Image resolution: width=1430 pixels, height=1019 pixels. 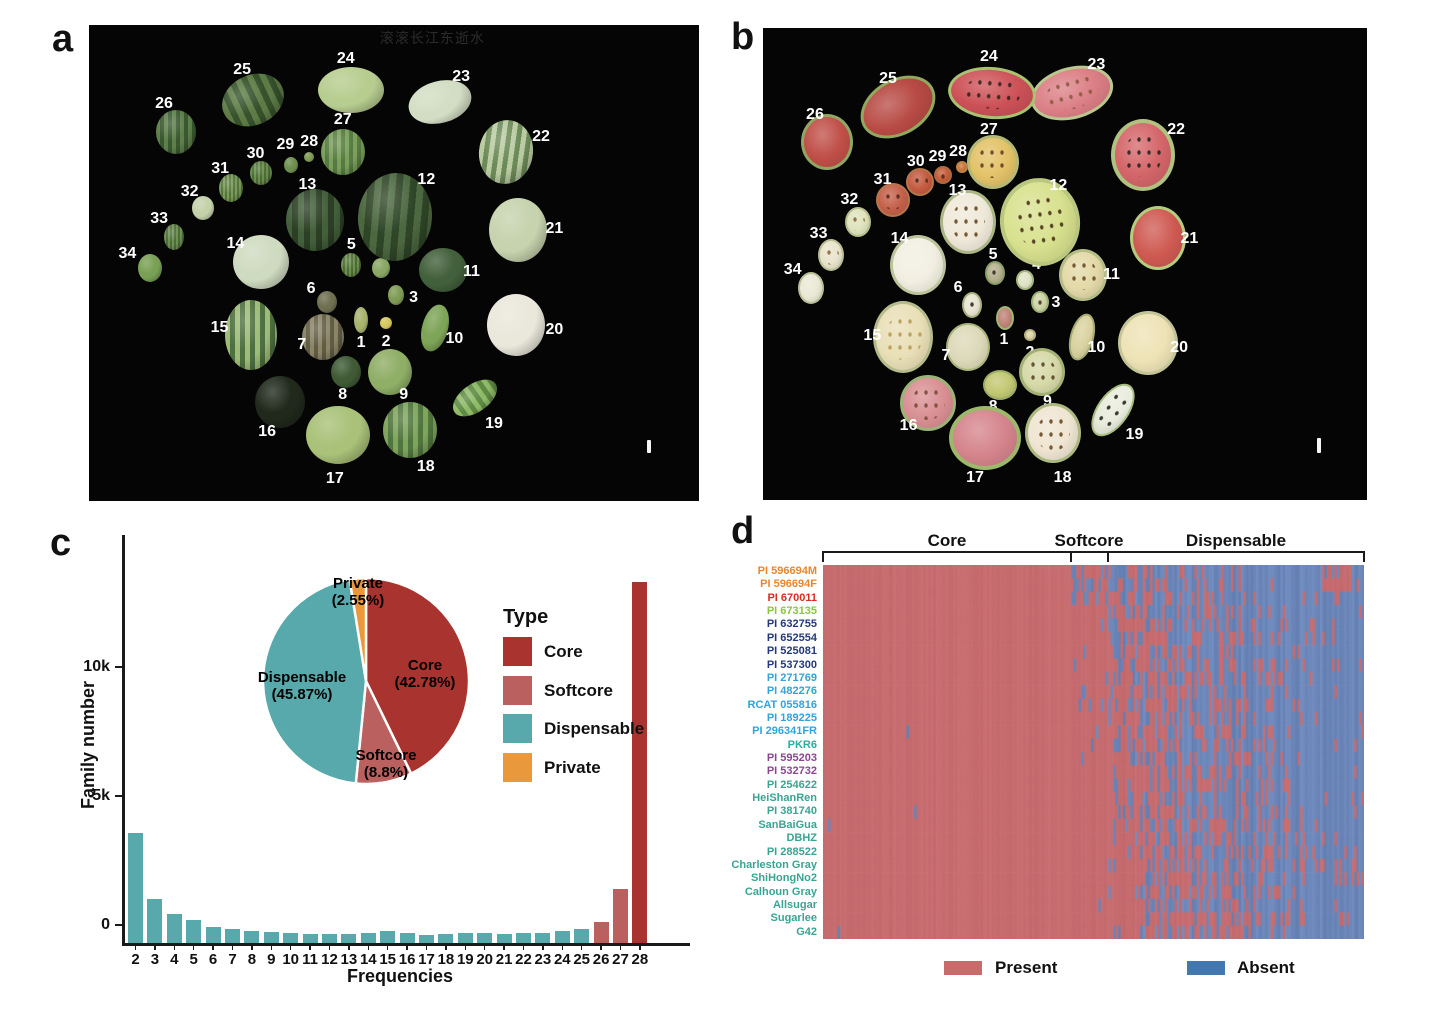 I want to click on fruit-13-seeds, so click(x=967, y=222).